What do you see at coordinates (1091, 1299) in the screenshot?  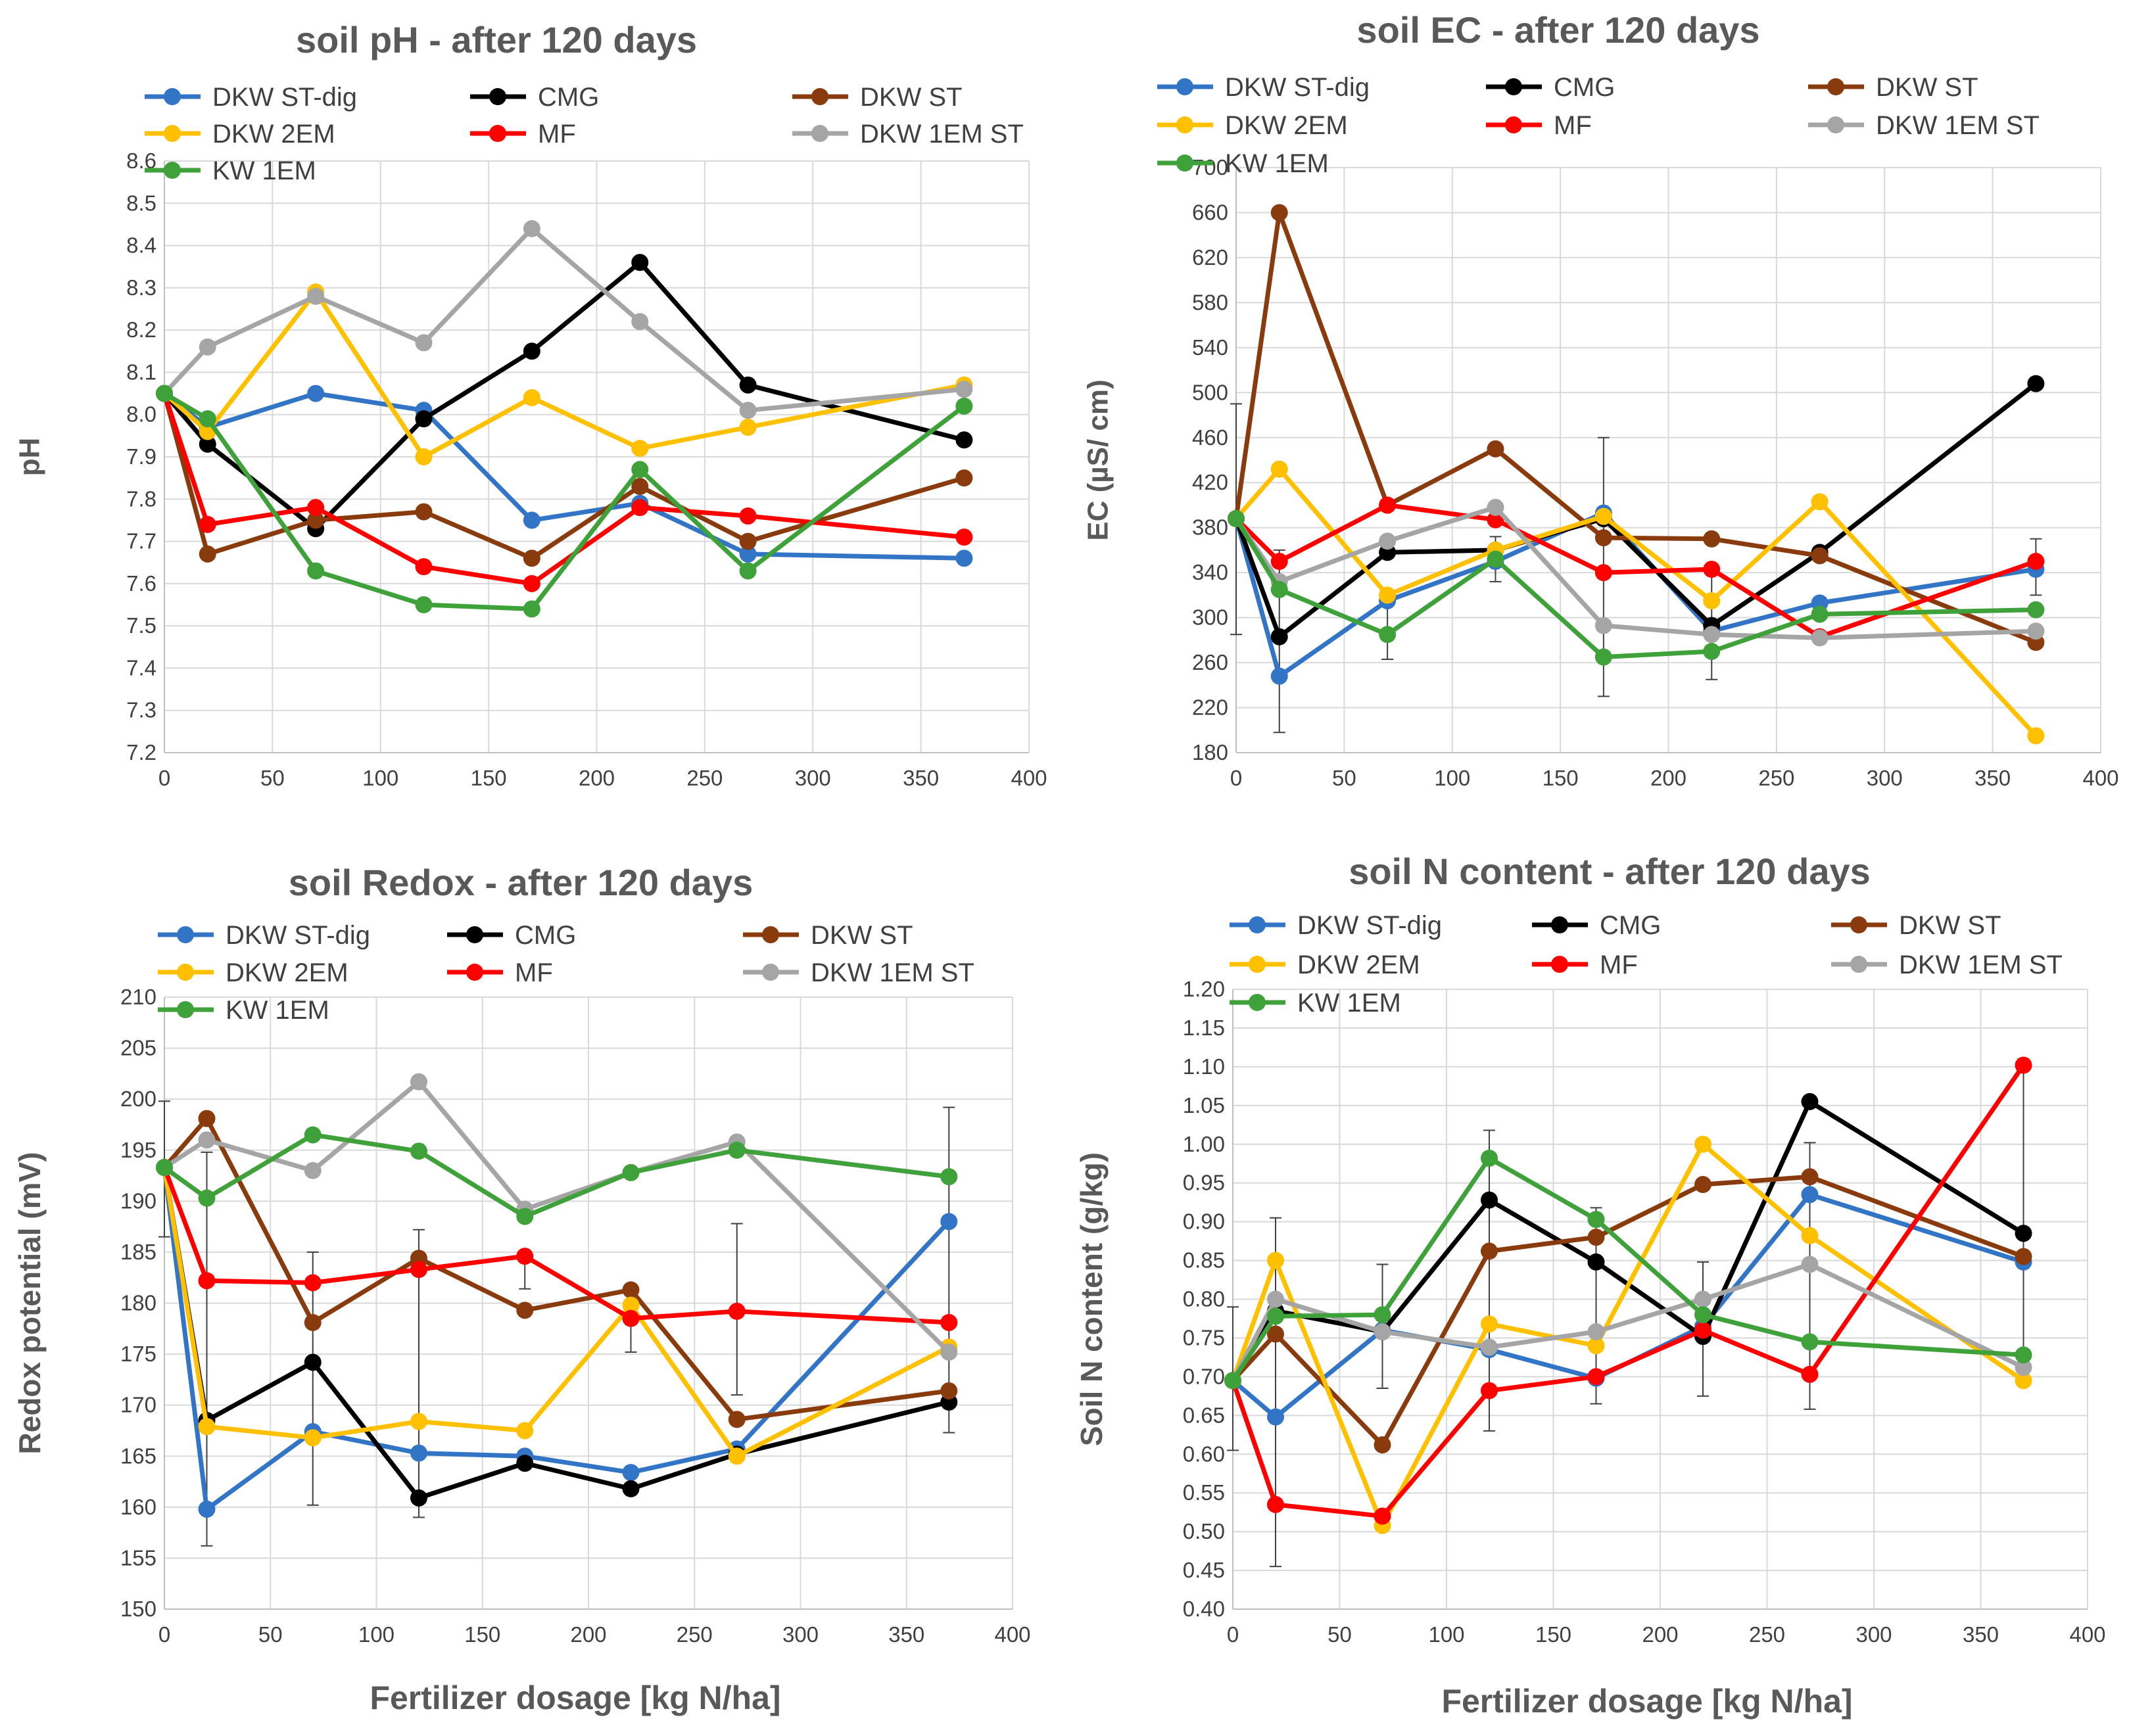 I see `y-axis-label: Soil N content (g/kg)` at bounding box center [1091, 1299].